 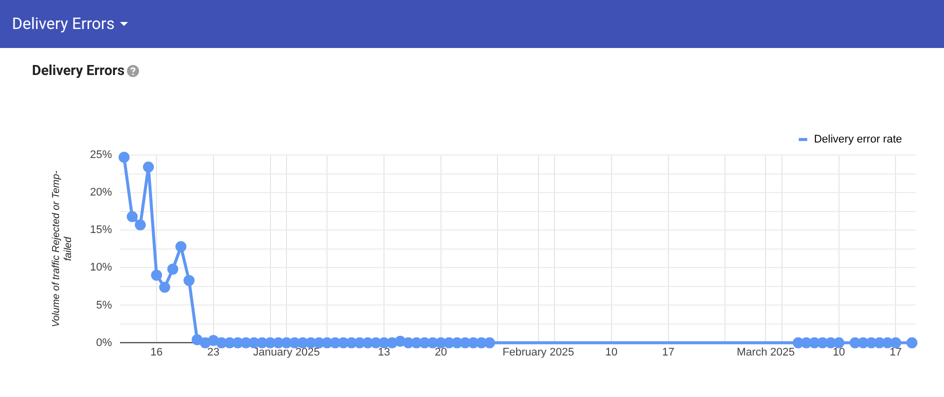 I want to click on x-tick-label: January 2025, so click(x=286, y=352).